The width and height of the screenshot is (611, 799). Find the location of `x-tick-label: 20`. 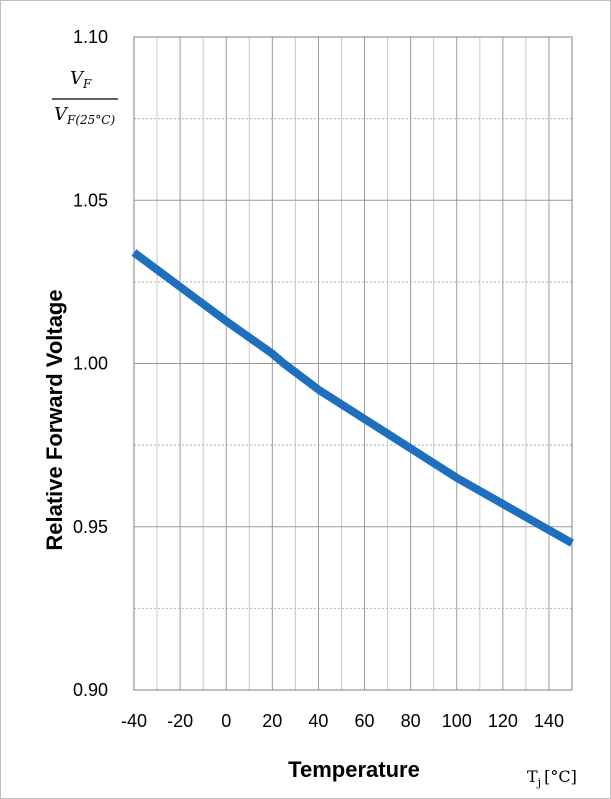

x-tick-label: 20 is located at coordinates (272, 721).